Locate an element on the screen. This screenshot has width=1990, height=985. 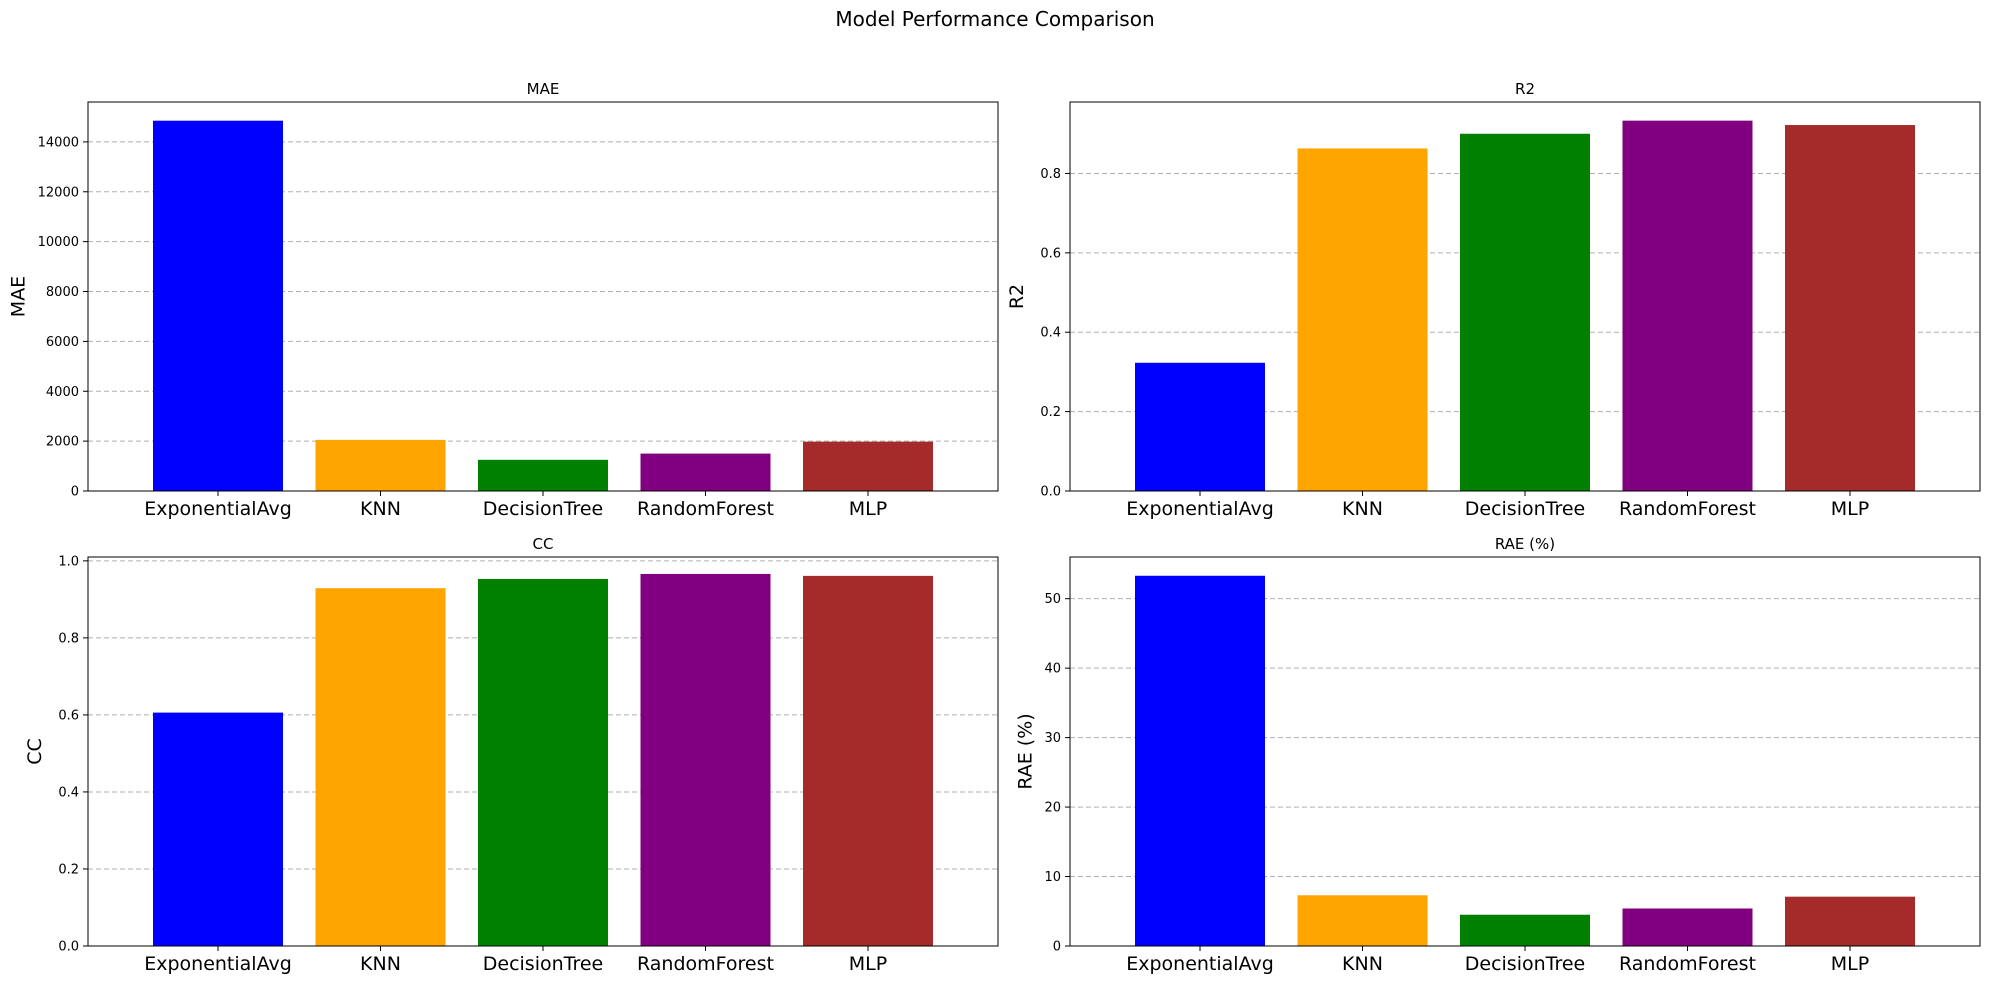
y-tick-label: 4000 is located at coordinates (62, 392).